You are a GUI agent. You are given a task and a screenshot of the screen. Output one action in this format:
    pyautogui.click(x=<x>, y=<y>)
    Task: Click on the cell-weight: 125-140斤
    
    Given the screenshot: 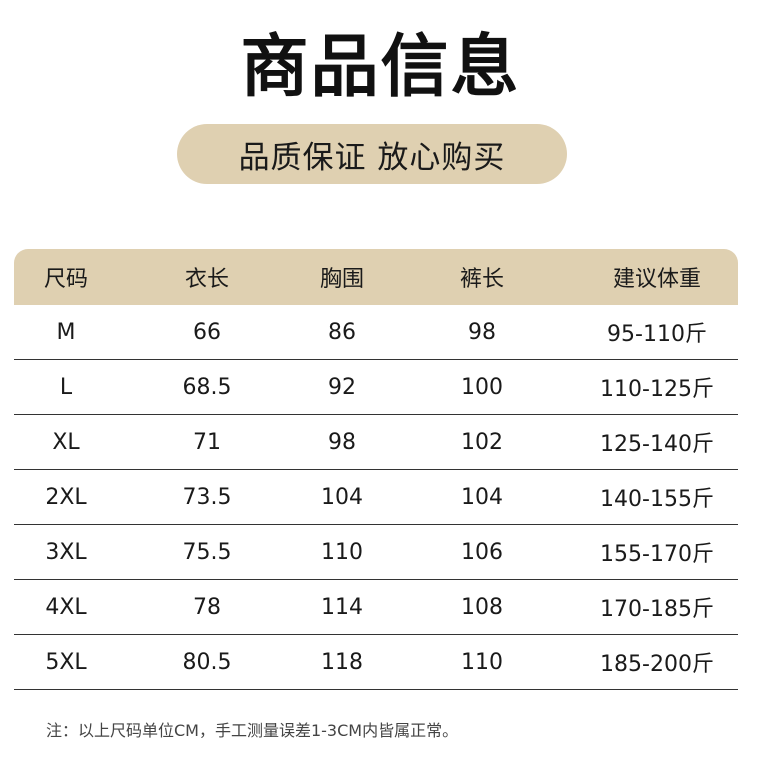 What is the action you would take?
    pyautogui.click(x=657, y=444)
    